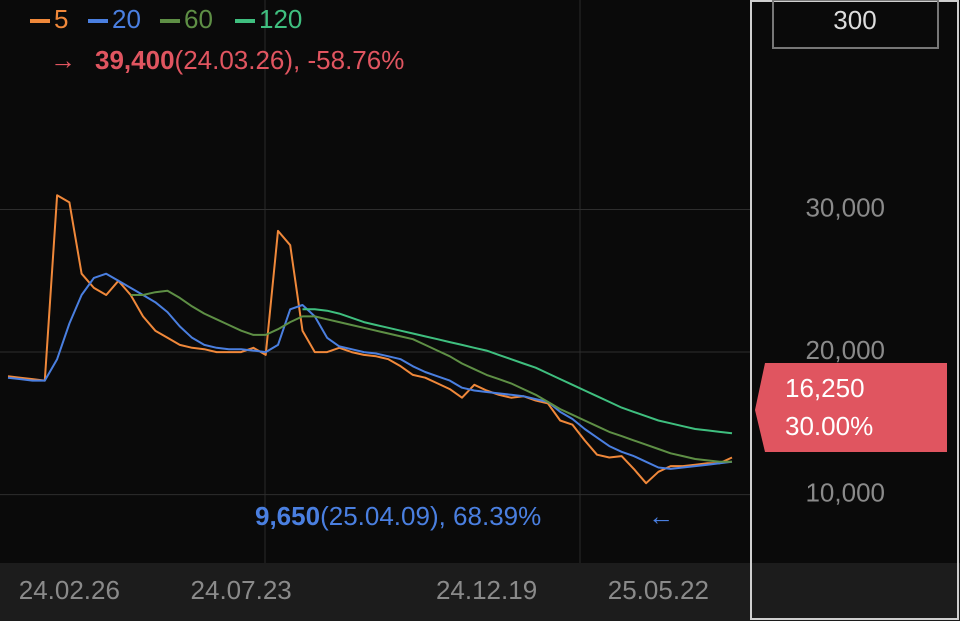 The image size is (960, 621). What do you see at coordinates (661, 516) in the screenshot?
I see `min-arrow: ←` at bounding box center [661, 516].